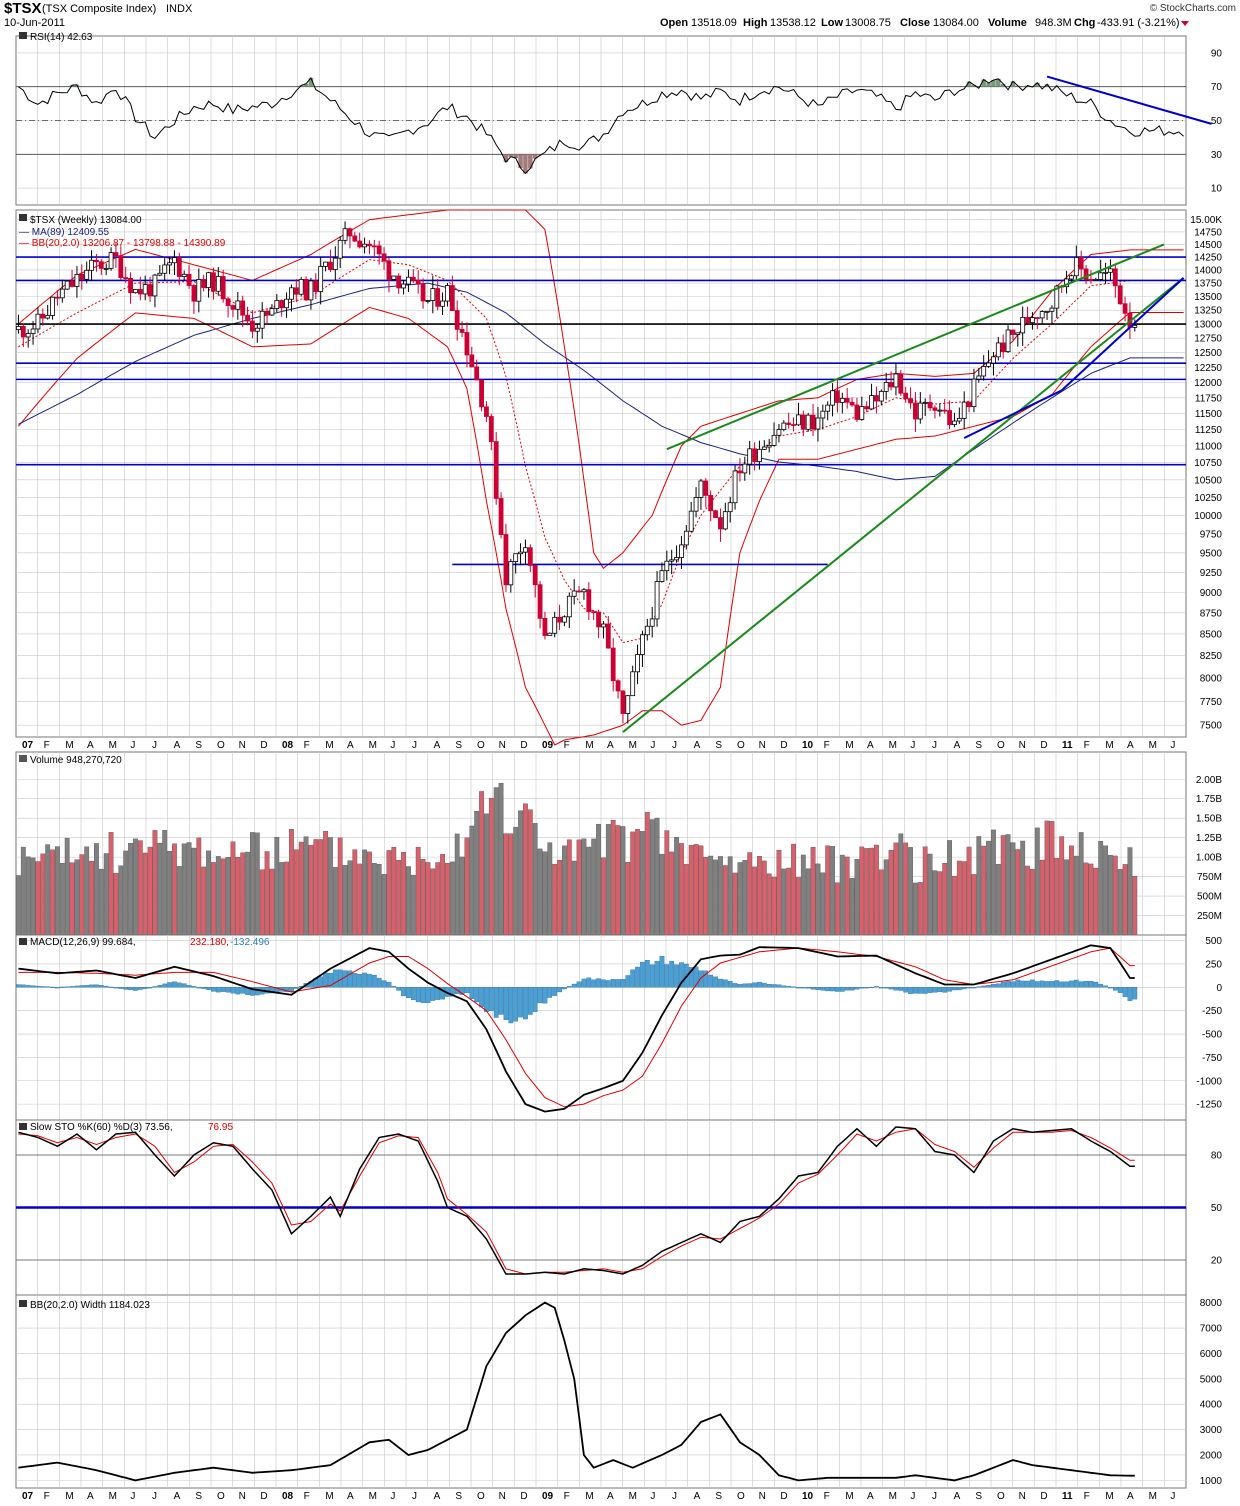 The width and height of the screenshot is (1240, 1506). I want to click on price-x-tick-label: J, so click(674, 745).